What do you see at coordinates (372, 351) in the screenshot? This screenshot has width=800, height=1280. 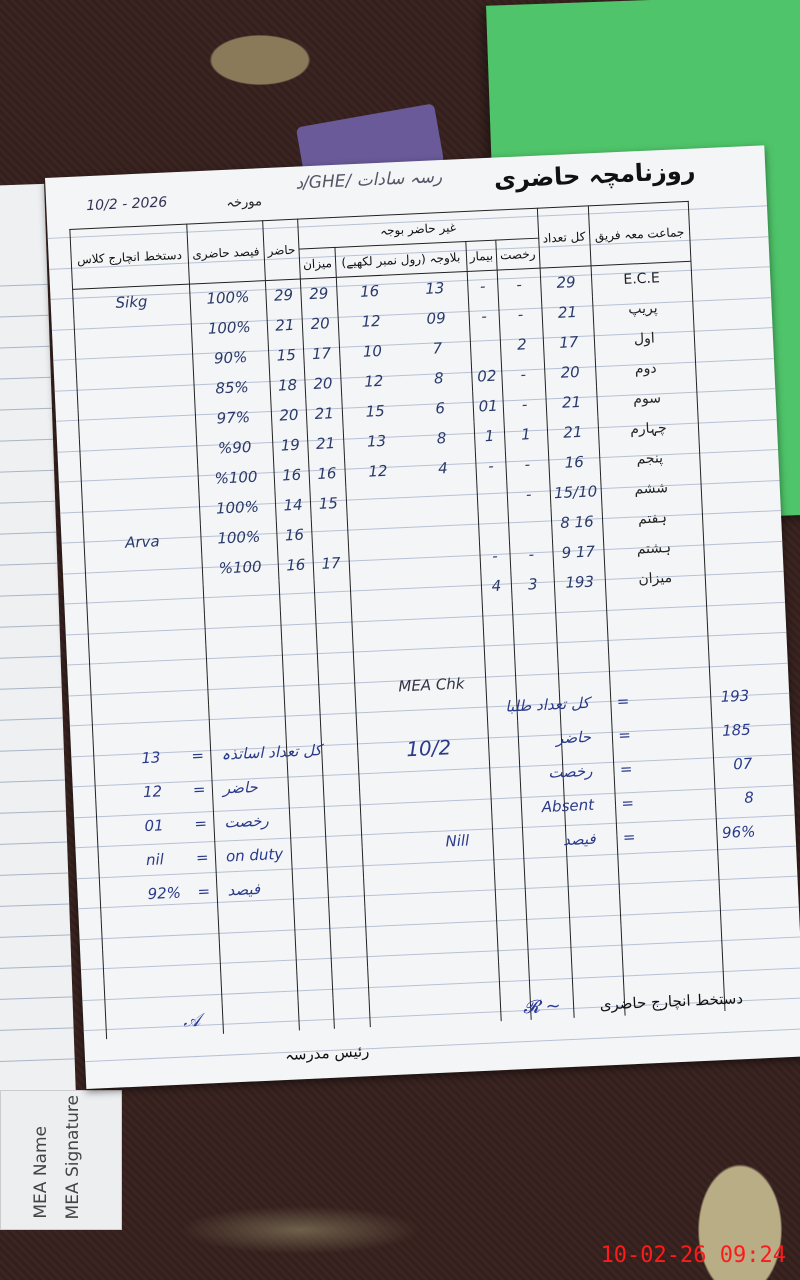 I see `cell-reason-b: 10` at bounding box center [372, 351].